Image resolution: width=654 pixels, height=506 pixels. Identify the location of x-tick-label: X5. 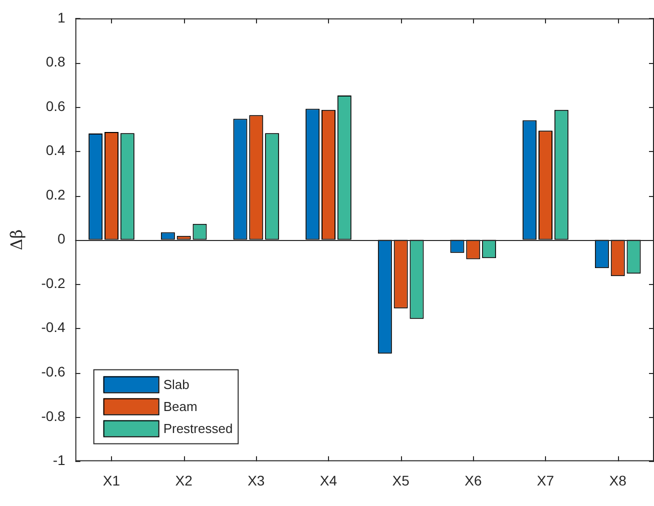
(401, 480).